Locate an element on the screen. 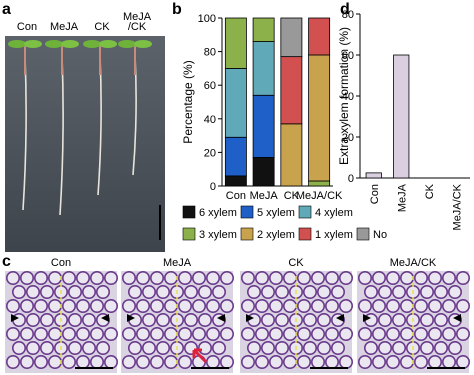  legend-label: 1 xylem is located at coordinates (334, 235).